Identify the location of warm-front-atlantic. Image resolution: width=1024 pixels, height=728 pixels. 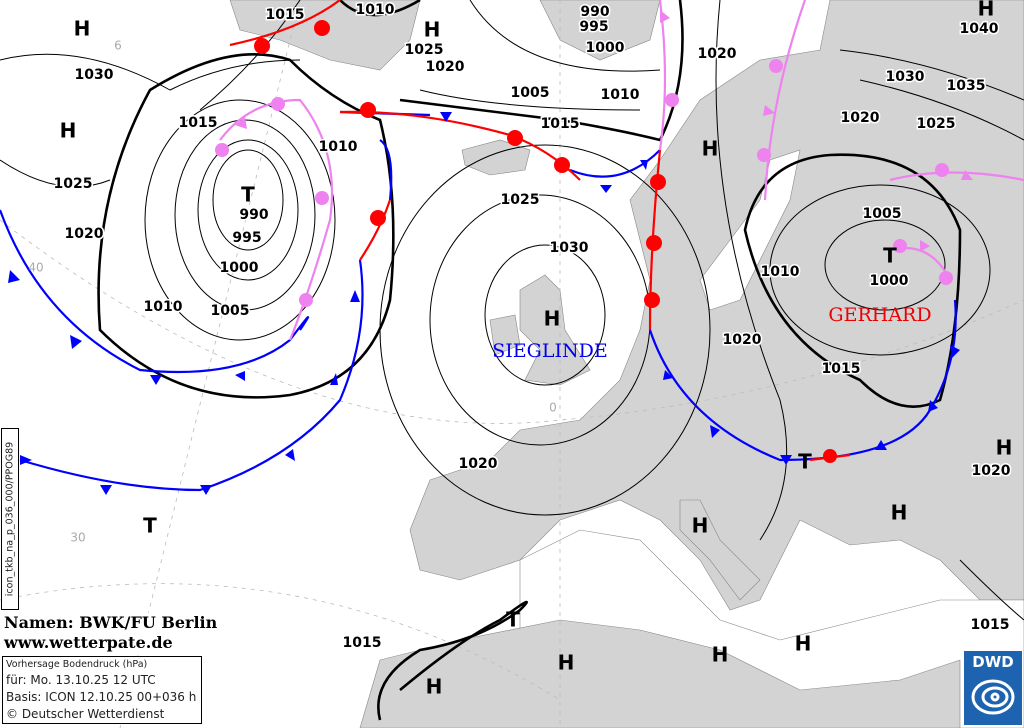
(375, 230).